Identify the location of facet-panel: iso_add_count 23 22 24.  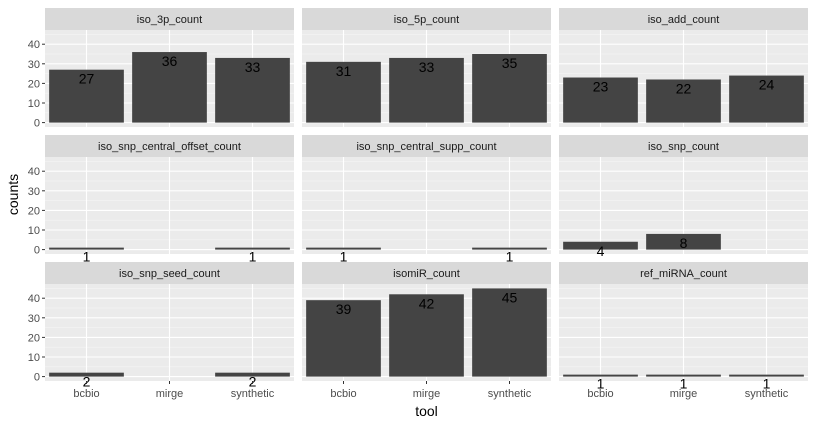
(683, 67).